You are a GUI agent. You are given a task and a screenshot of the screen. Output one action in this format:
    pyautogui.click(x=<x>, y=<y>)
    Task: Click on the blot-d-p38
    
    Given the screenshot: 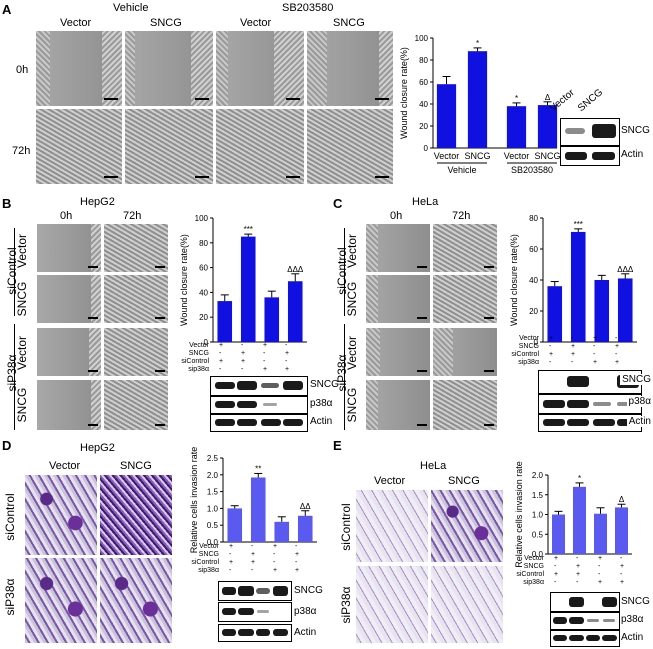 What is the action you would take?
    pyautogui.click(x=255, y=612)
    